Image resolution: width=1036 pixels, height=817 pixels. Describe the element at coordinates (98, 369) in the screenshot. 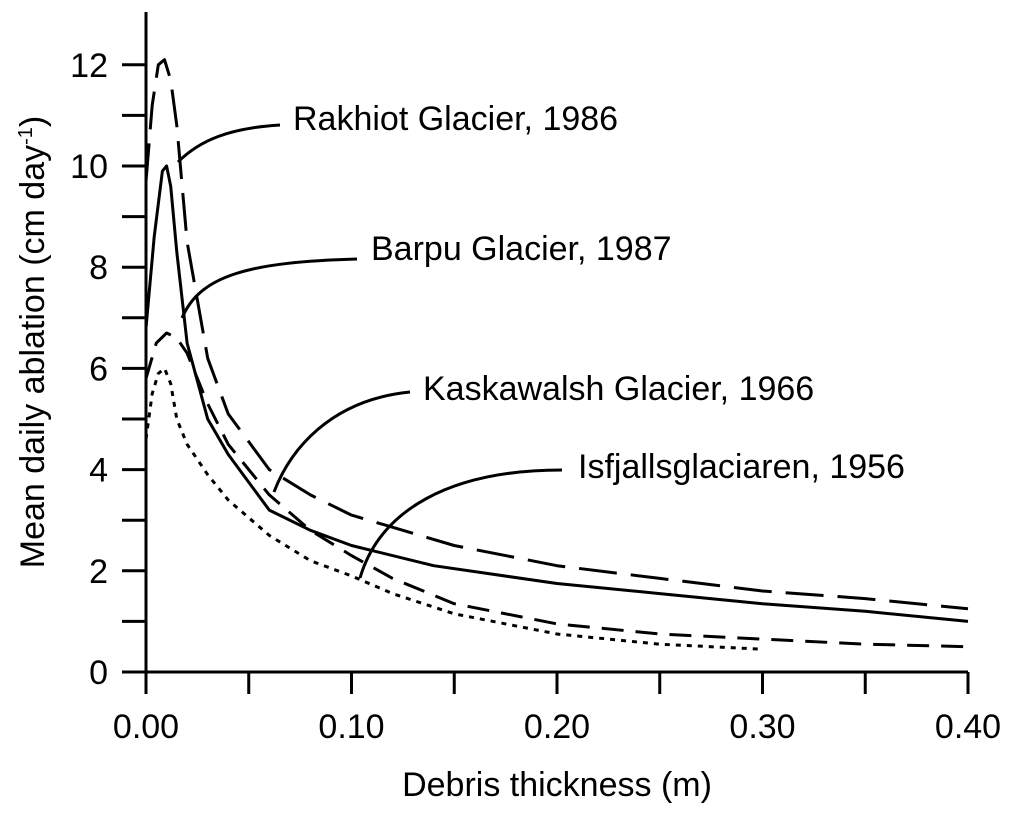

I see `y-tick-label: 6` at that location.